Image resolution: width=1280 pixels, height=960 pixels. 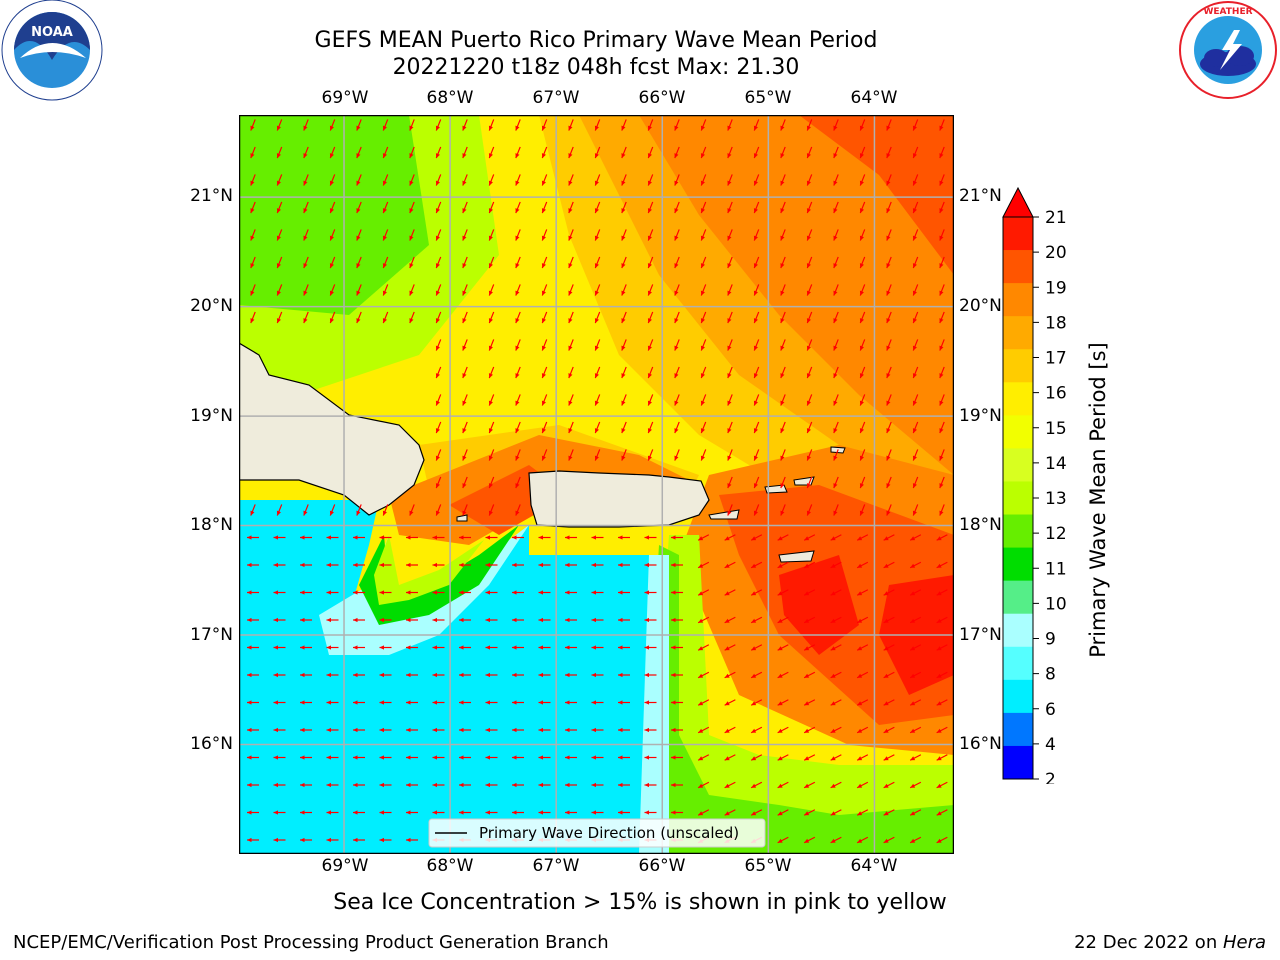 I want to click on lon-label-bottom: 69°W, so click(x=345, y=866).